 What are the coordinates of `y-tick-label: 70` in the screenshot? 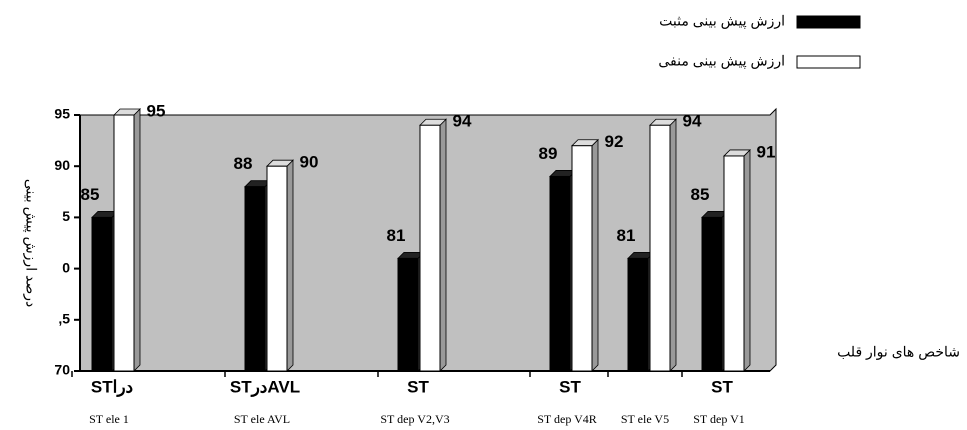 It's located at (62, 370).